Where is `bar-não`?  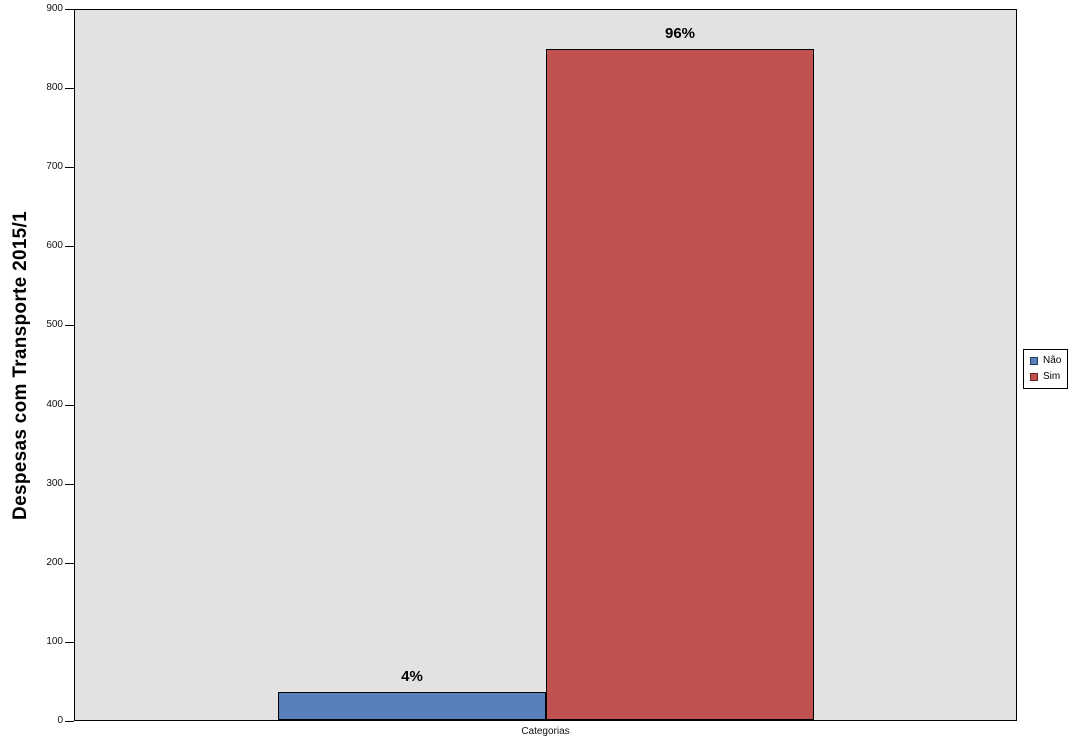
bar-não is located at coordinates (412, 706).